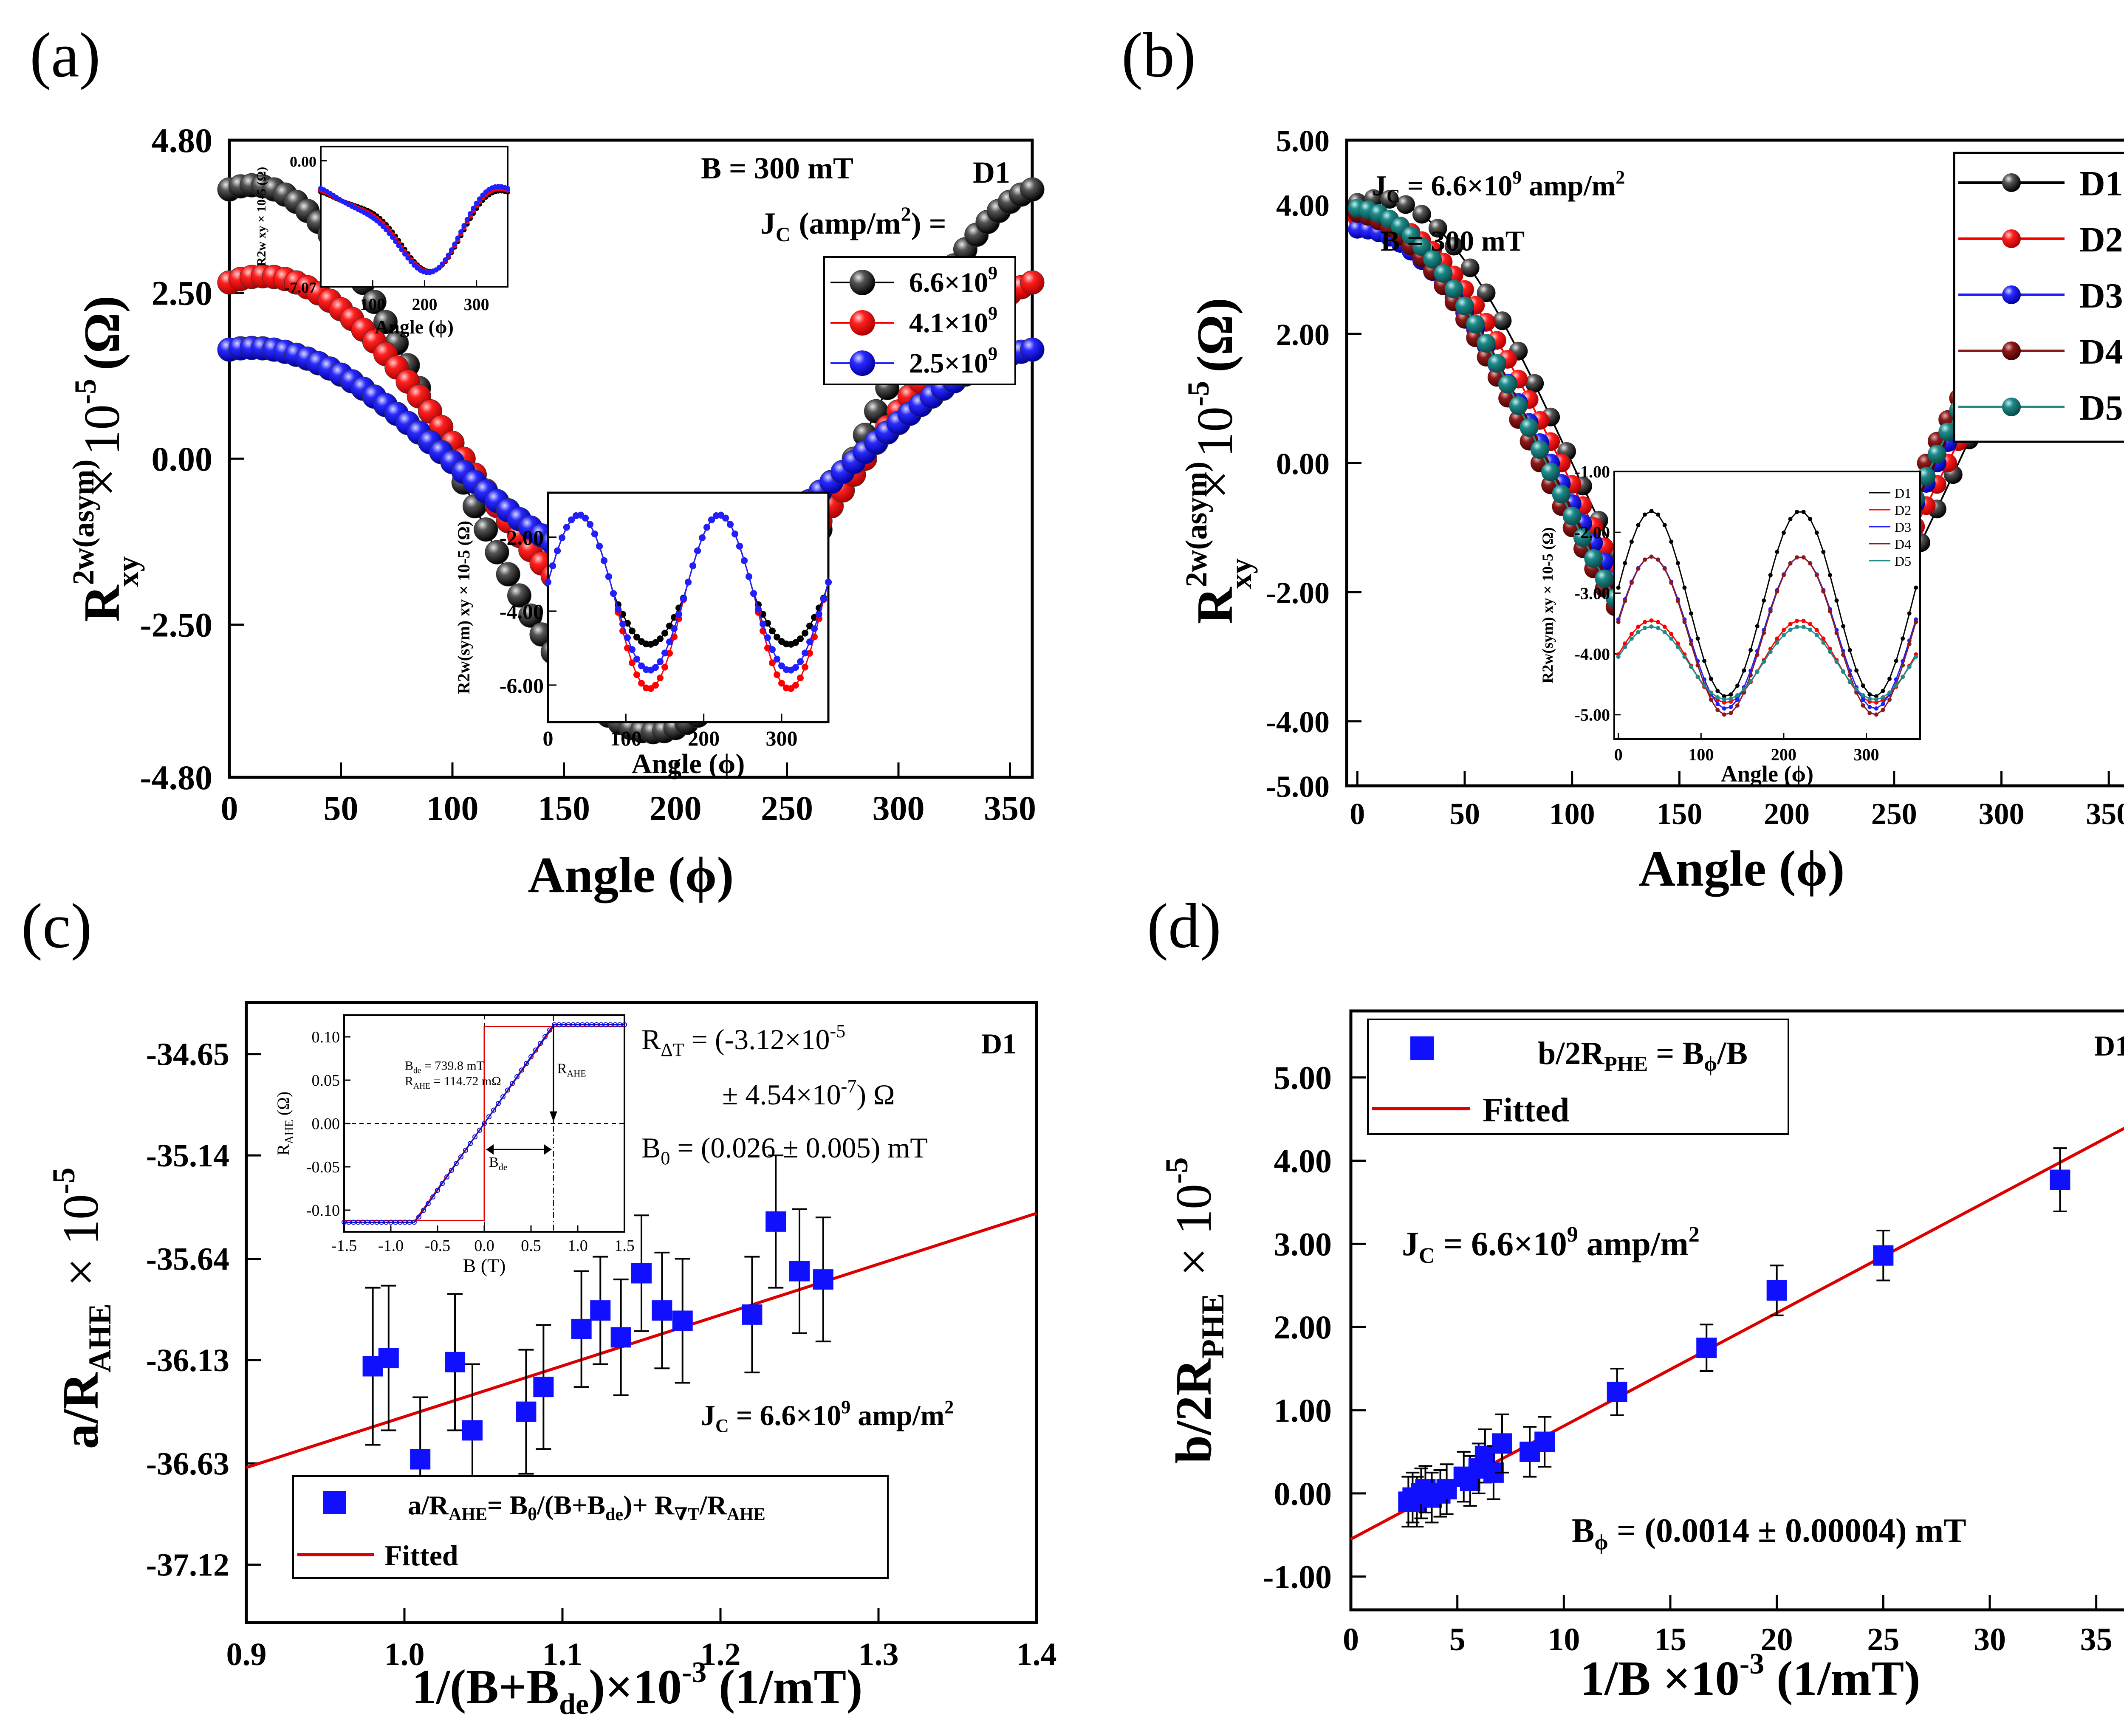 The height and width of the screenshot is (1736, 2124). What do you see at coordinates (626, 738) in the screenshot?
I see `inset-x-tick-label: 100` at bounding box center [626, 738].